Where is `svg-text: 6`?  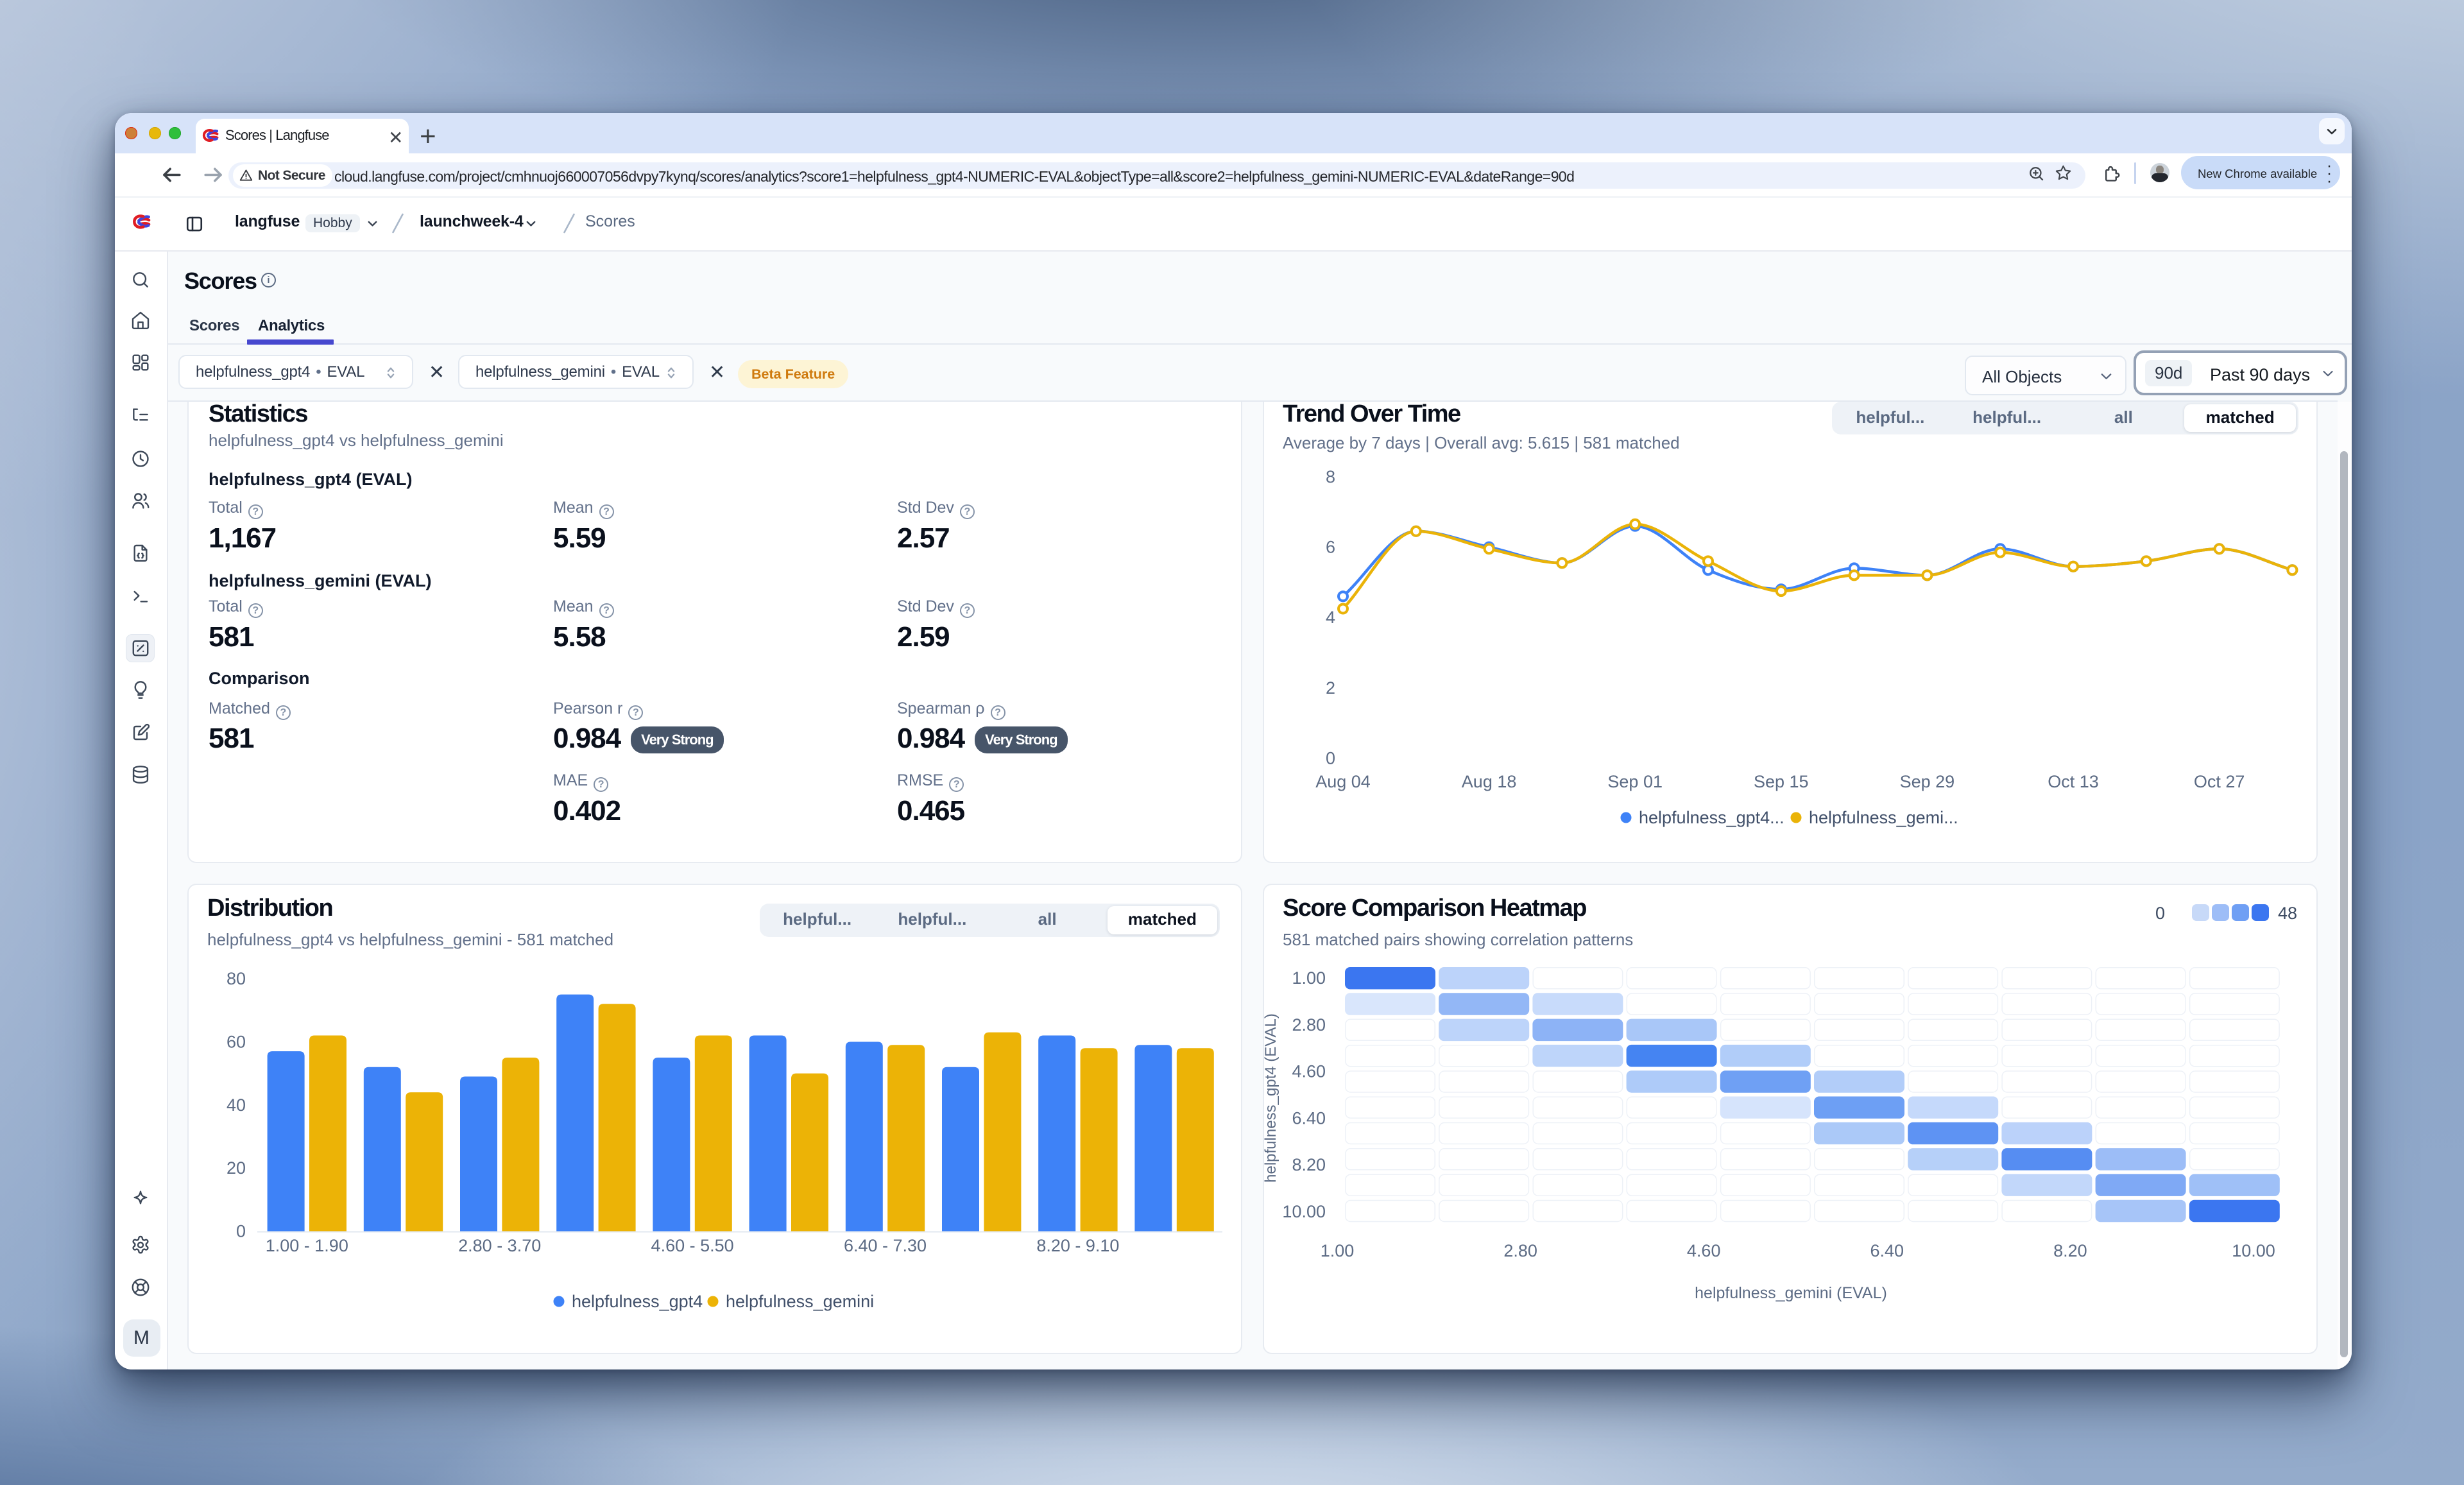 svg-text: 6 is located at coordinates (1331, 547).